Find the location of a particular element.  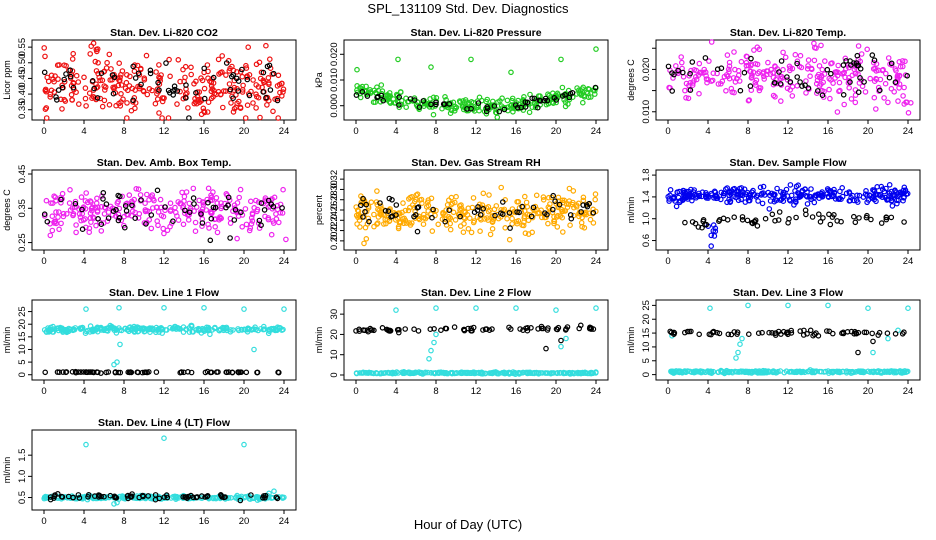

x-tick-label: 12 is located at coordinates (164, 261).